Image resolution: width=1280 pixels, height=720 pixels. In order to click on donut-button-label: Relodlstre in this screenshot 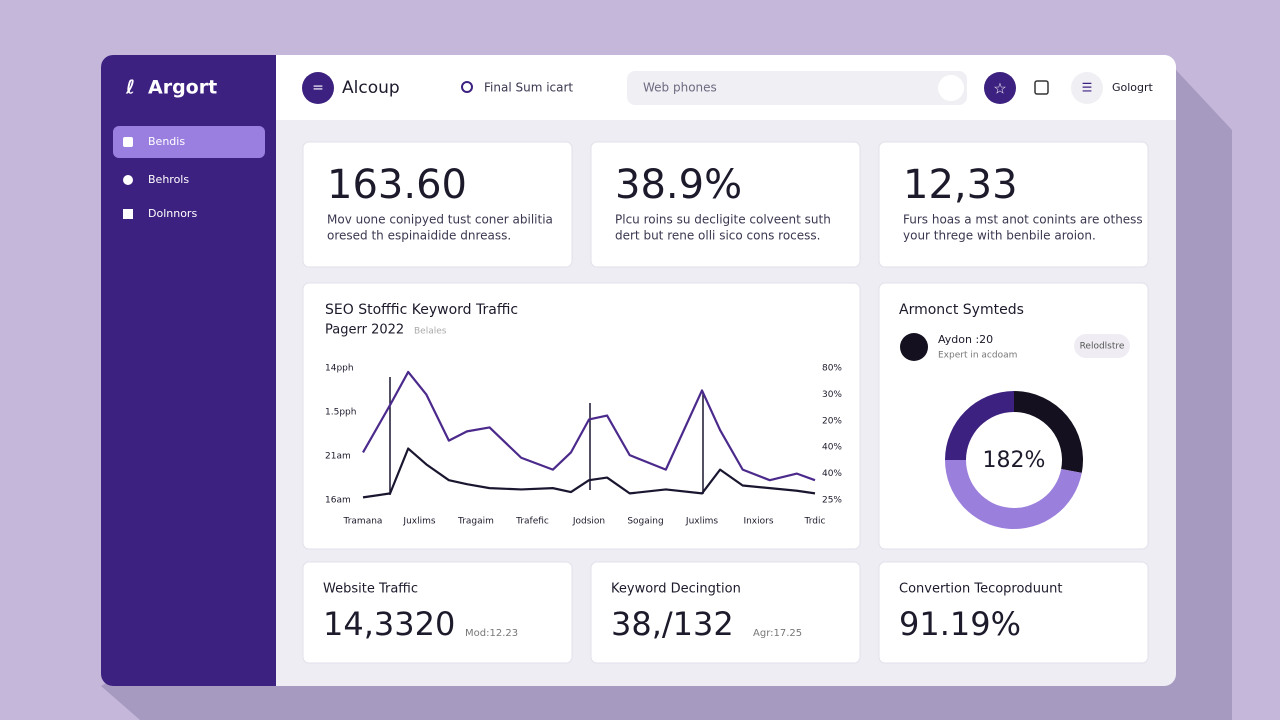, I will do `click(1102, 347)`.